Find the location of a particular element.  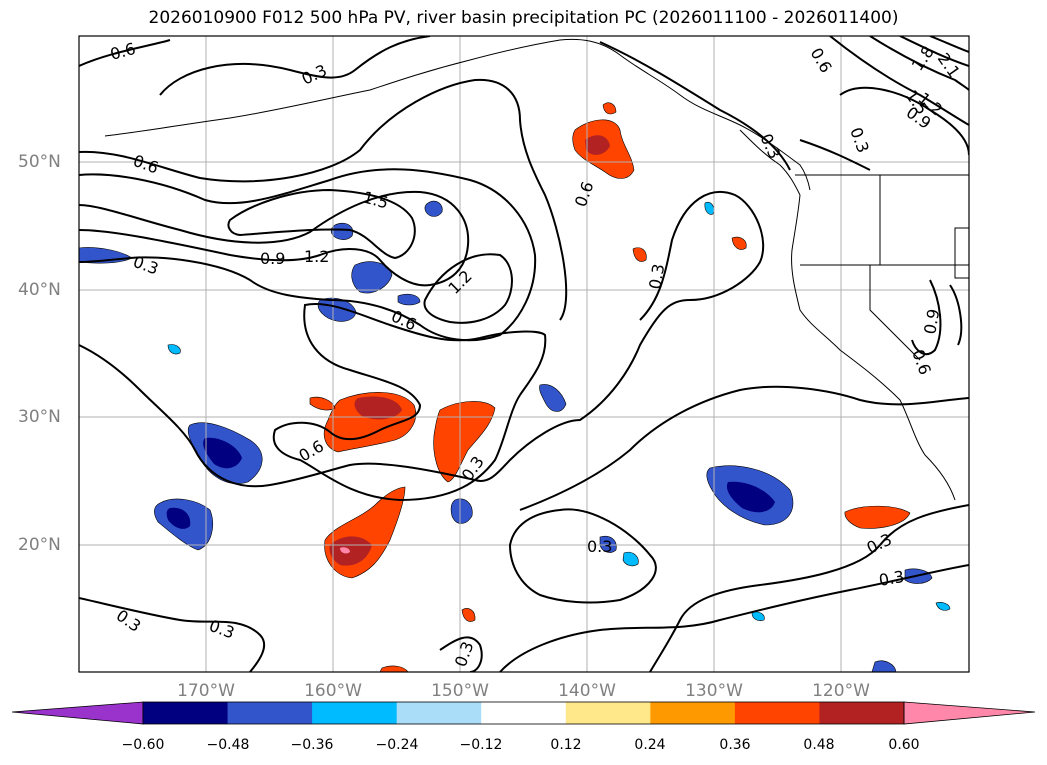

lat-label-50n: 50°N is located at coordinates (39, 162).